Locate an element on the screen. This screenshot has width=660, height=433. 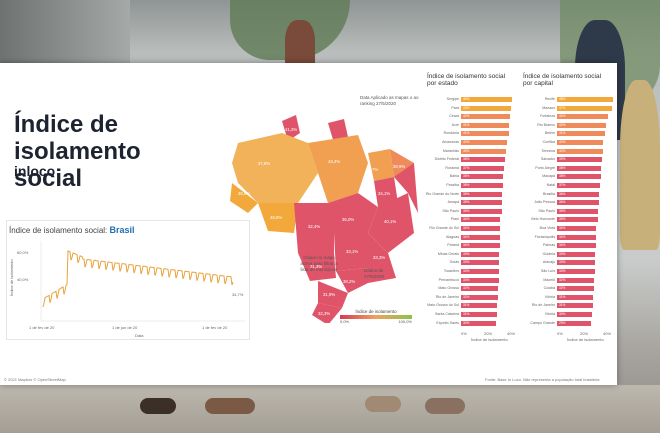
ranking-row: Rio Branco 42% is located at coordinates (576, 125).